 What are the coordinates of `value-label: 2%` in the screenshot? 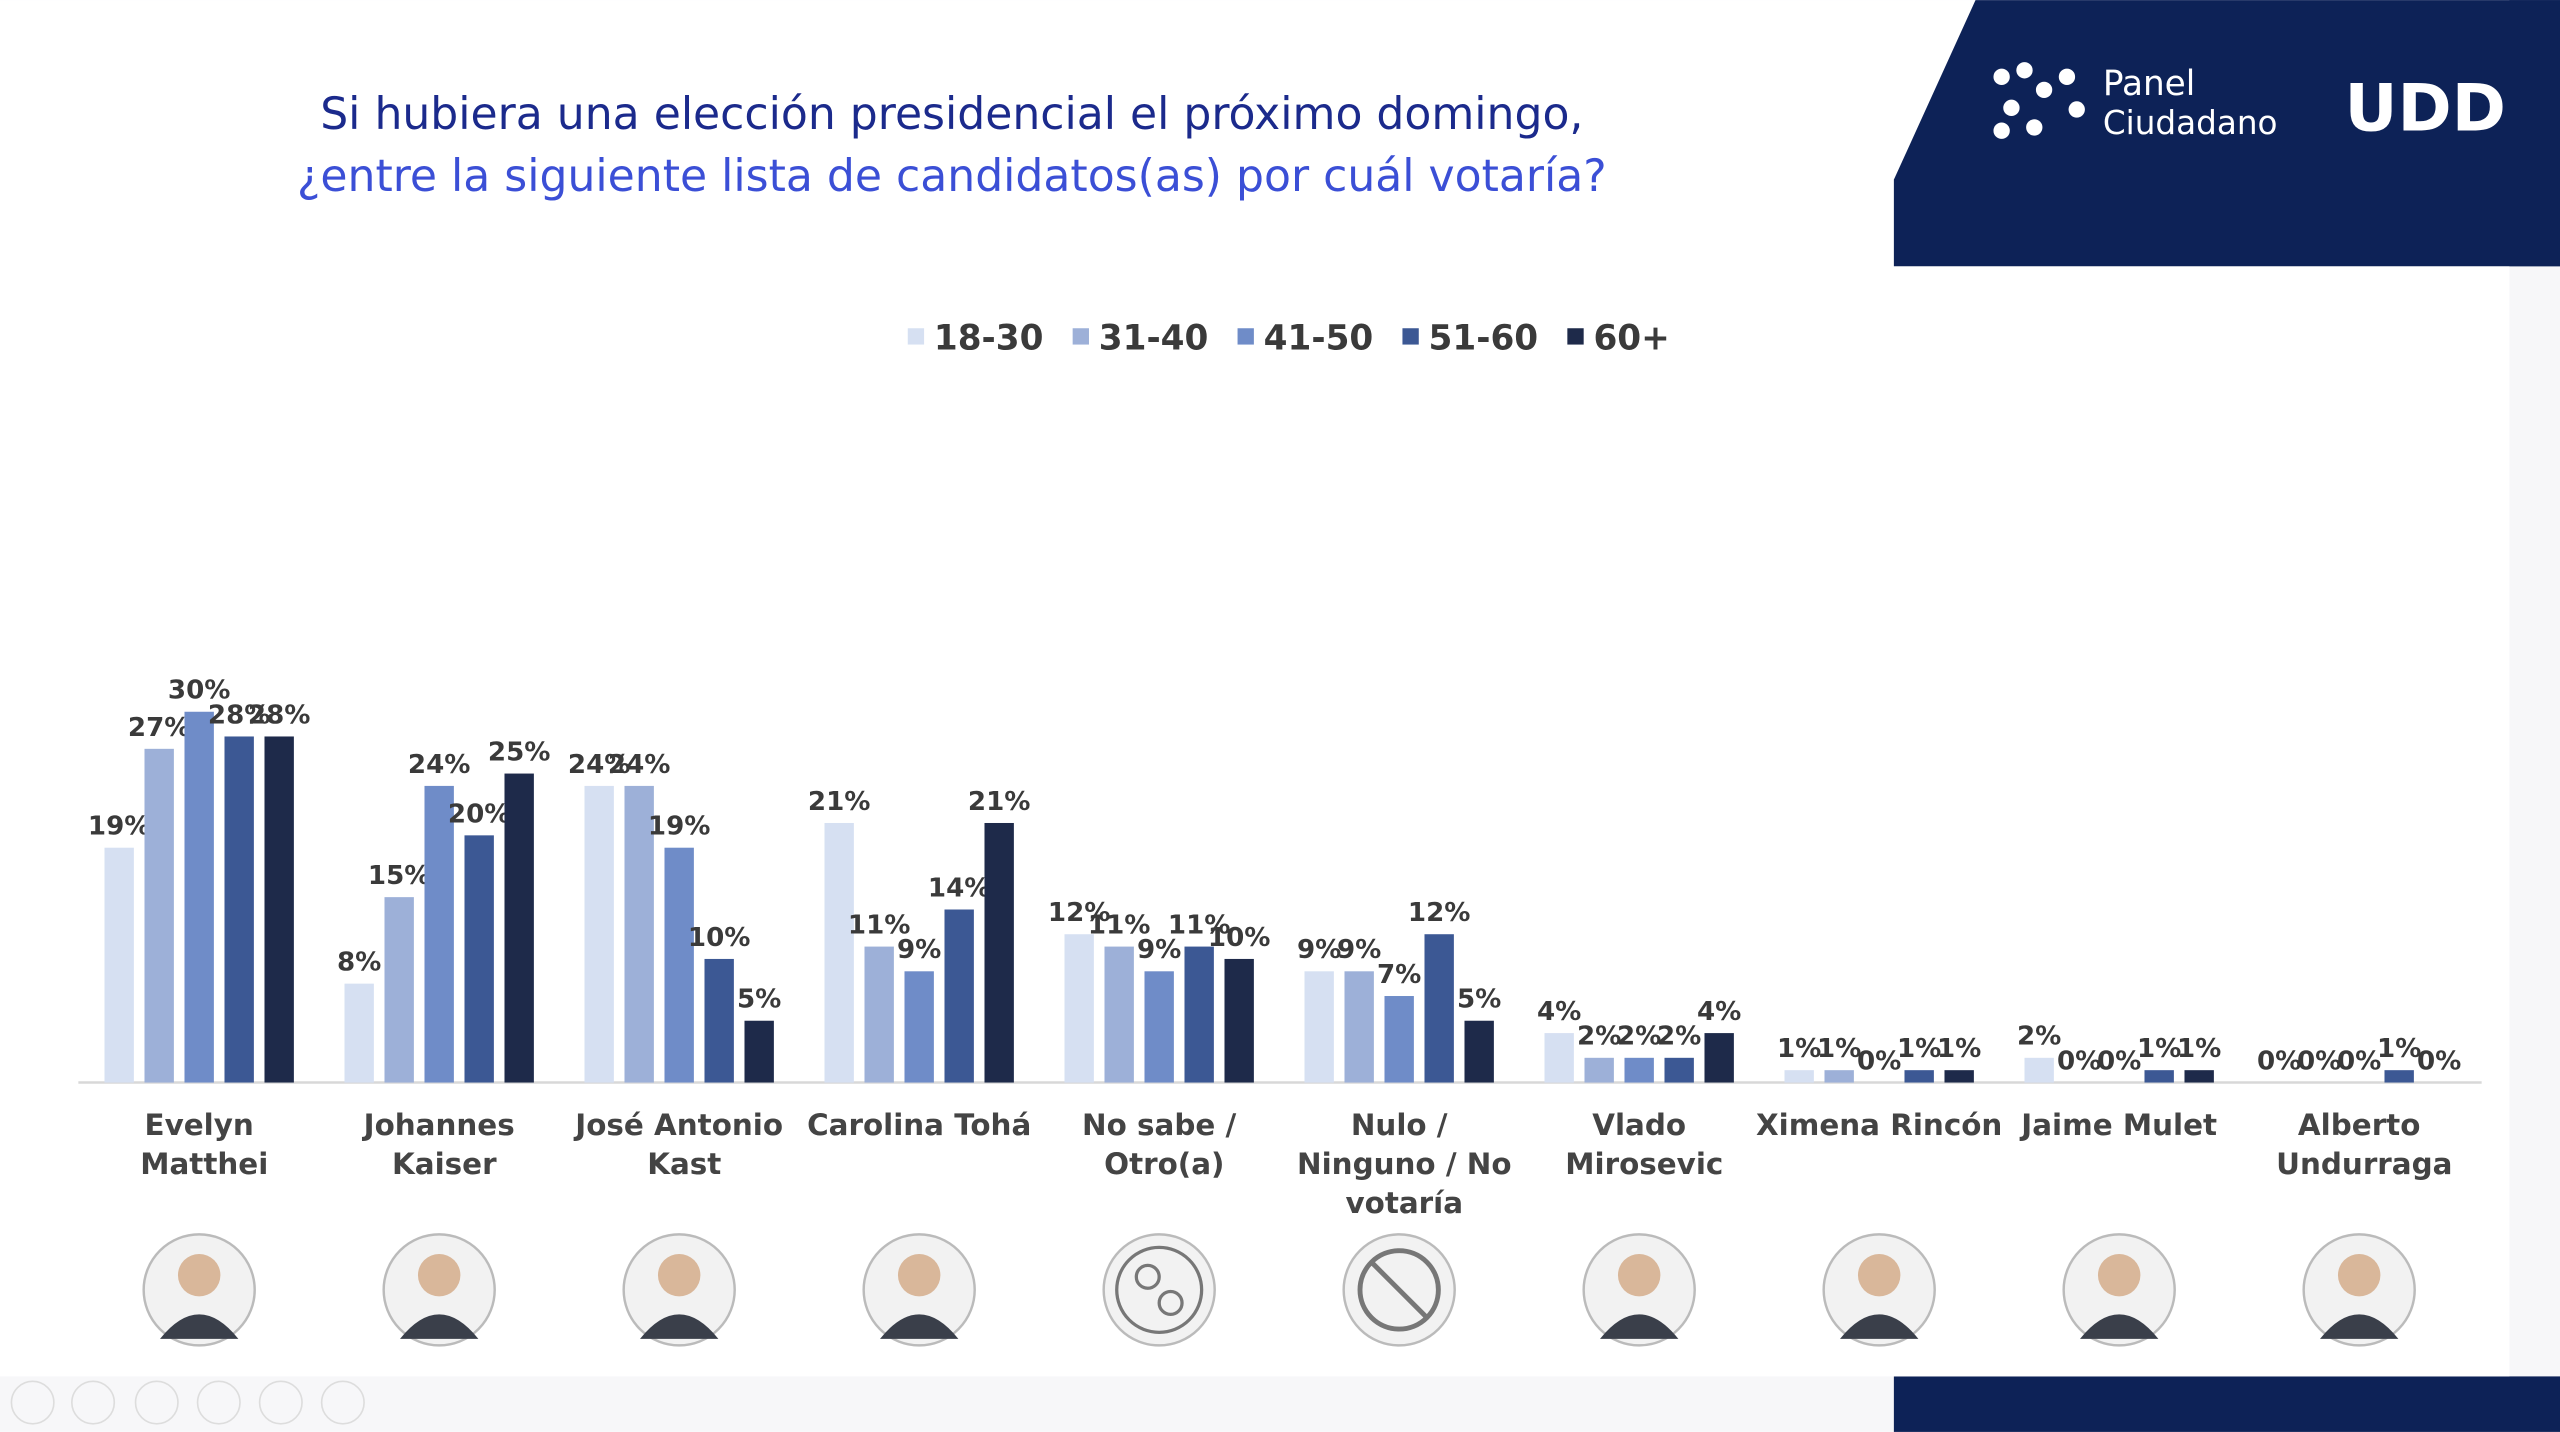 It's located at (1679, 1037).